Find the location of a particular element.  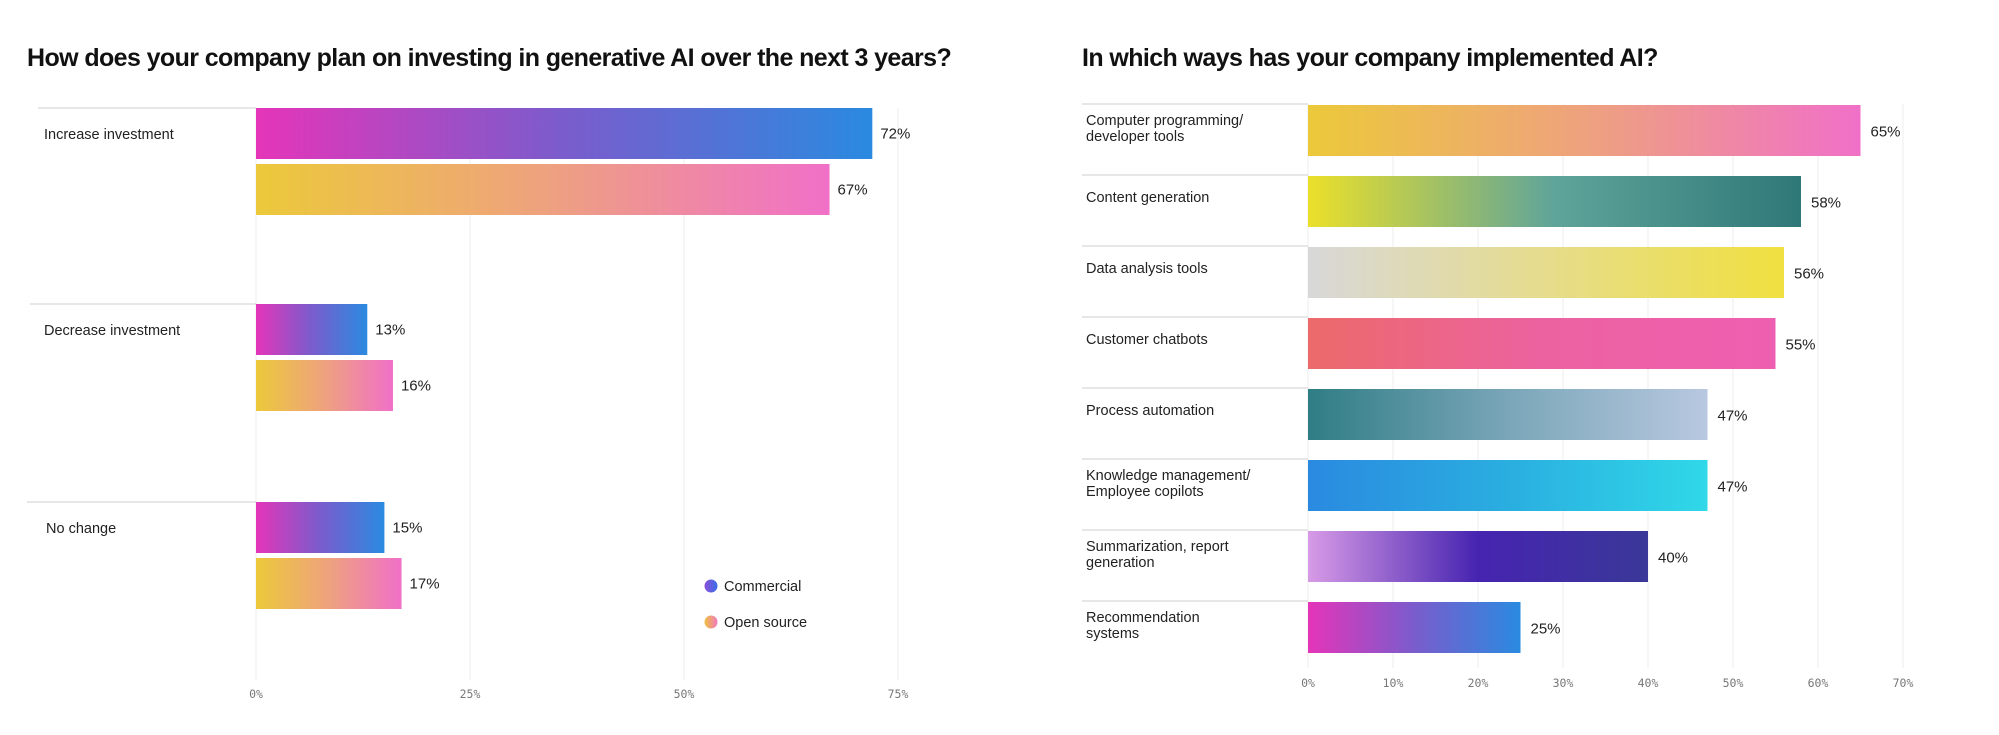

category-label: Content generation is located at coordinates (1147, 198).